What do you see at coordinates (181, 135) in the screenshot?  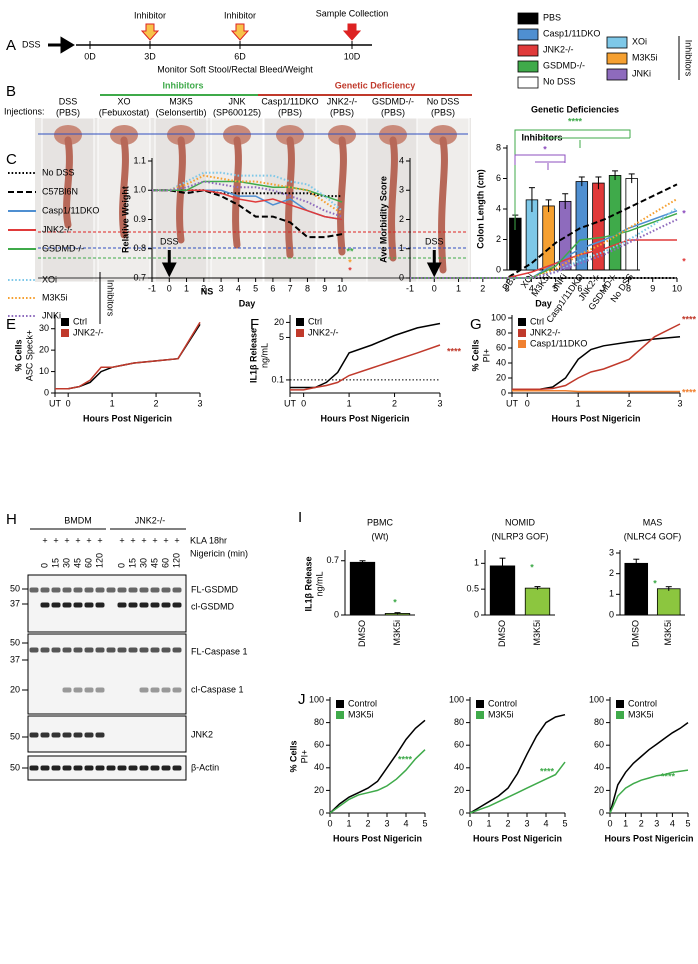 I see `colon-cecum` at bounding box center [181, 135].